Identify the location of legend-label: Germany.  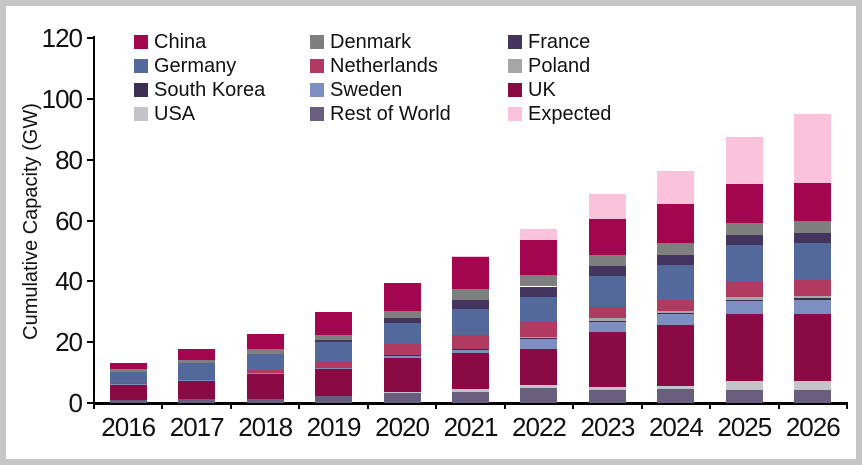
(195, 65).